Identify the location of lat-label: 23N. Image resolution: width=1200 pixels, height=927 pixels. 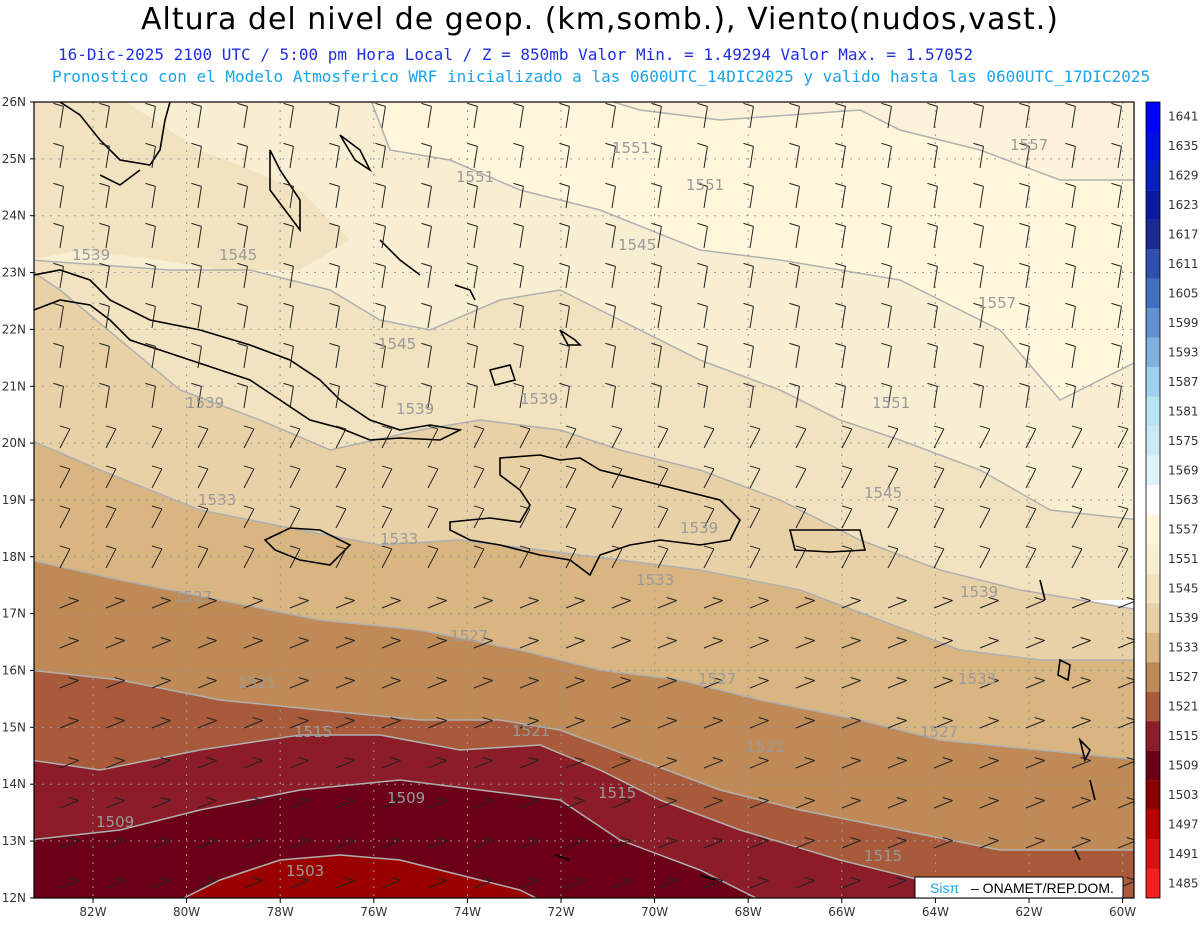
(14, 273).